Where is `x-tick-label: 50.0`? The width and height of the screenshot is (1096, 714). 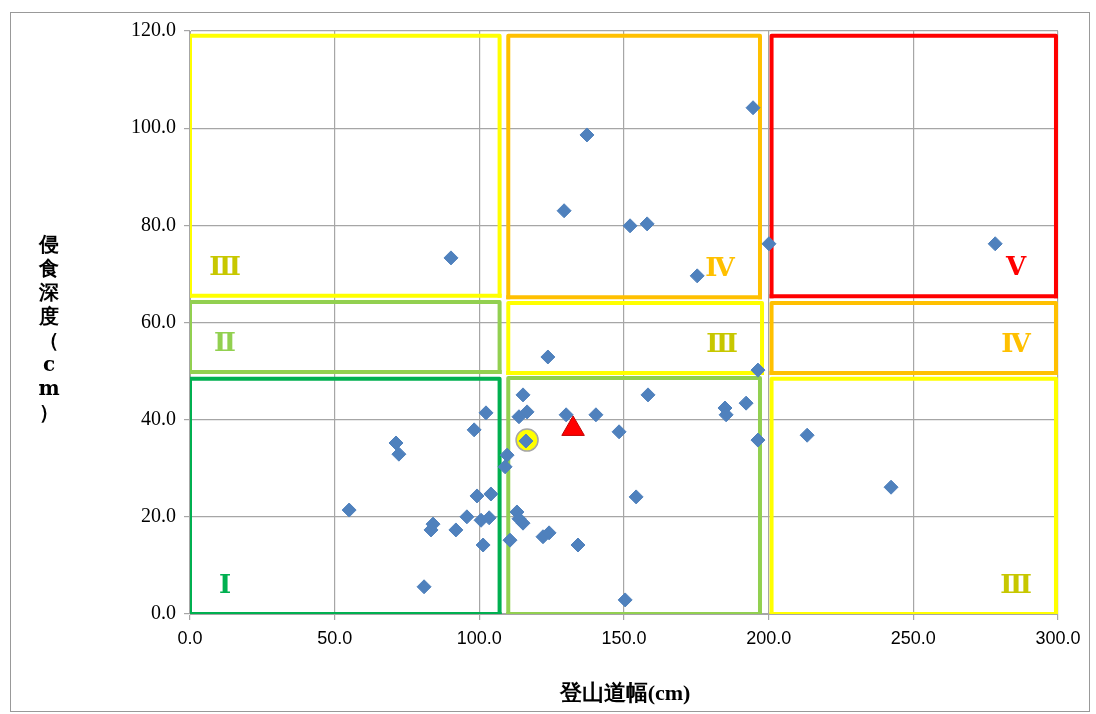
x-tick-label: 50.0 is located at coordinates (335, 637).